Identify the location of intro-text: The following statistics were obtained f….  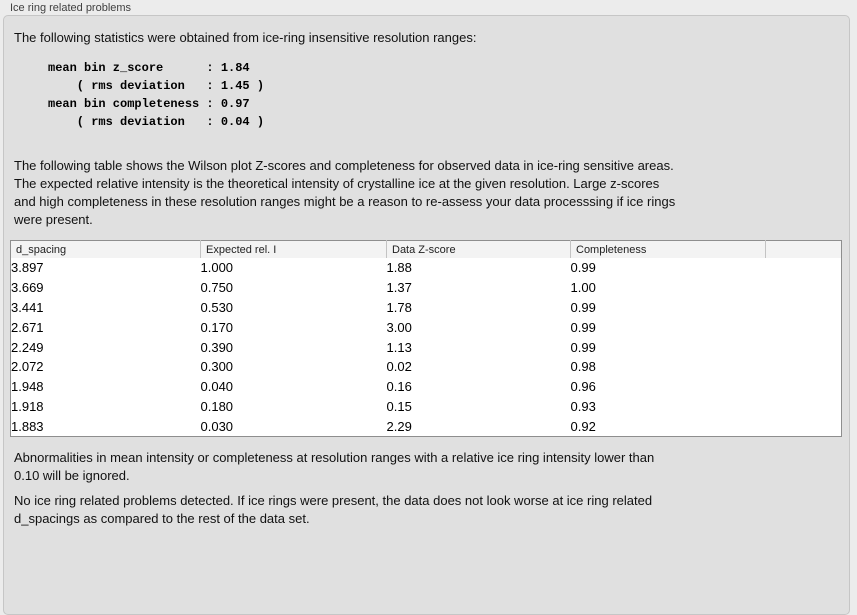
(245, 37).